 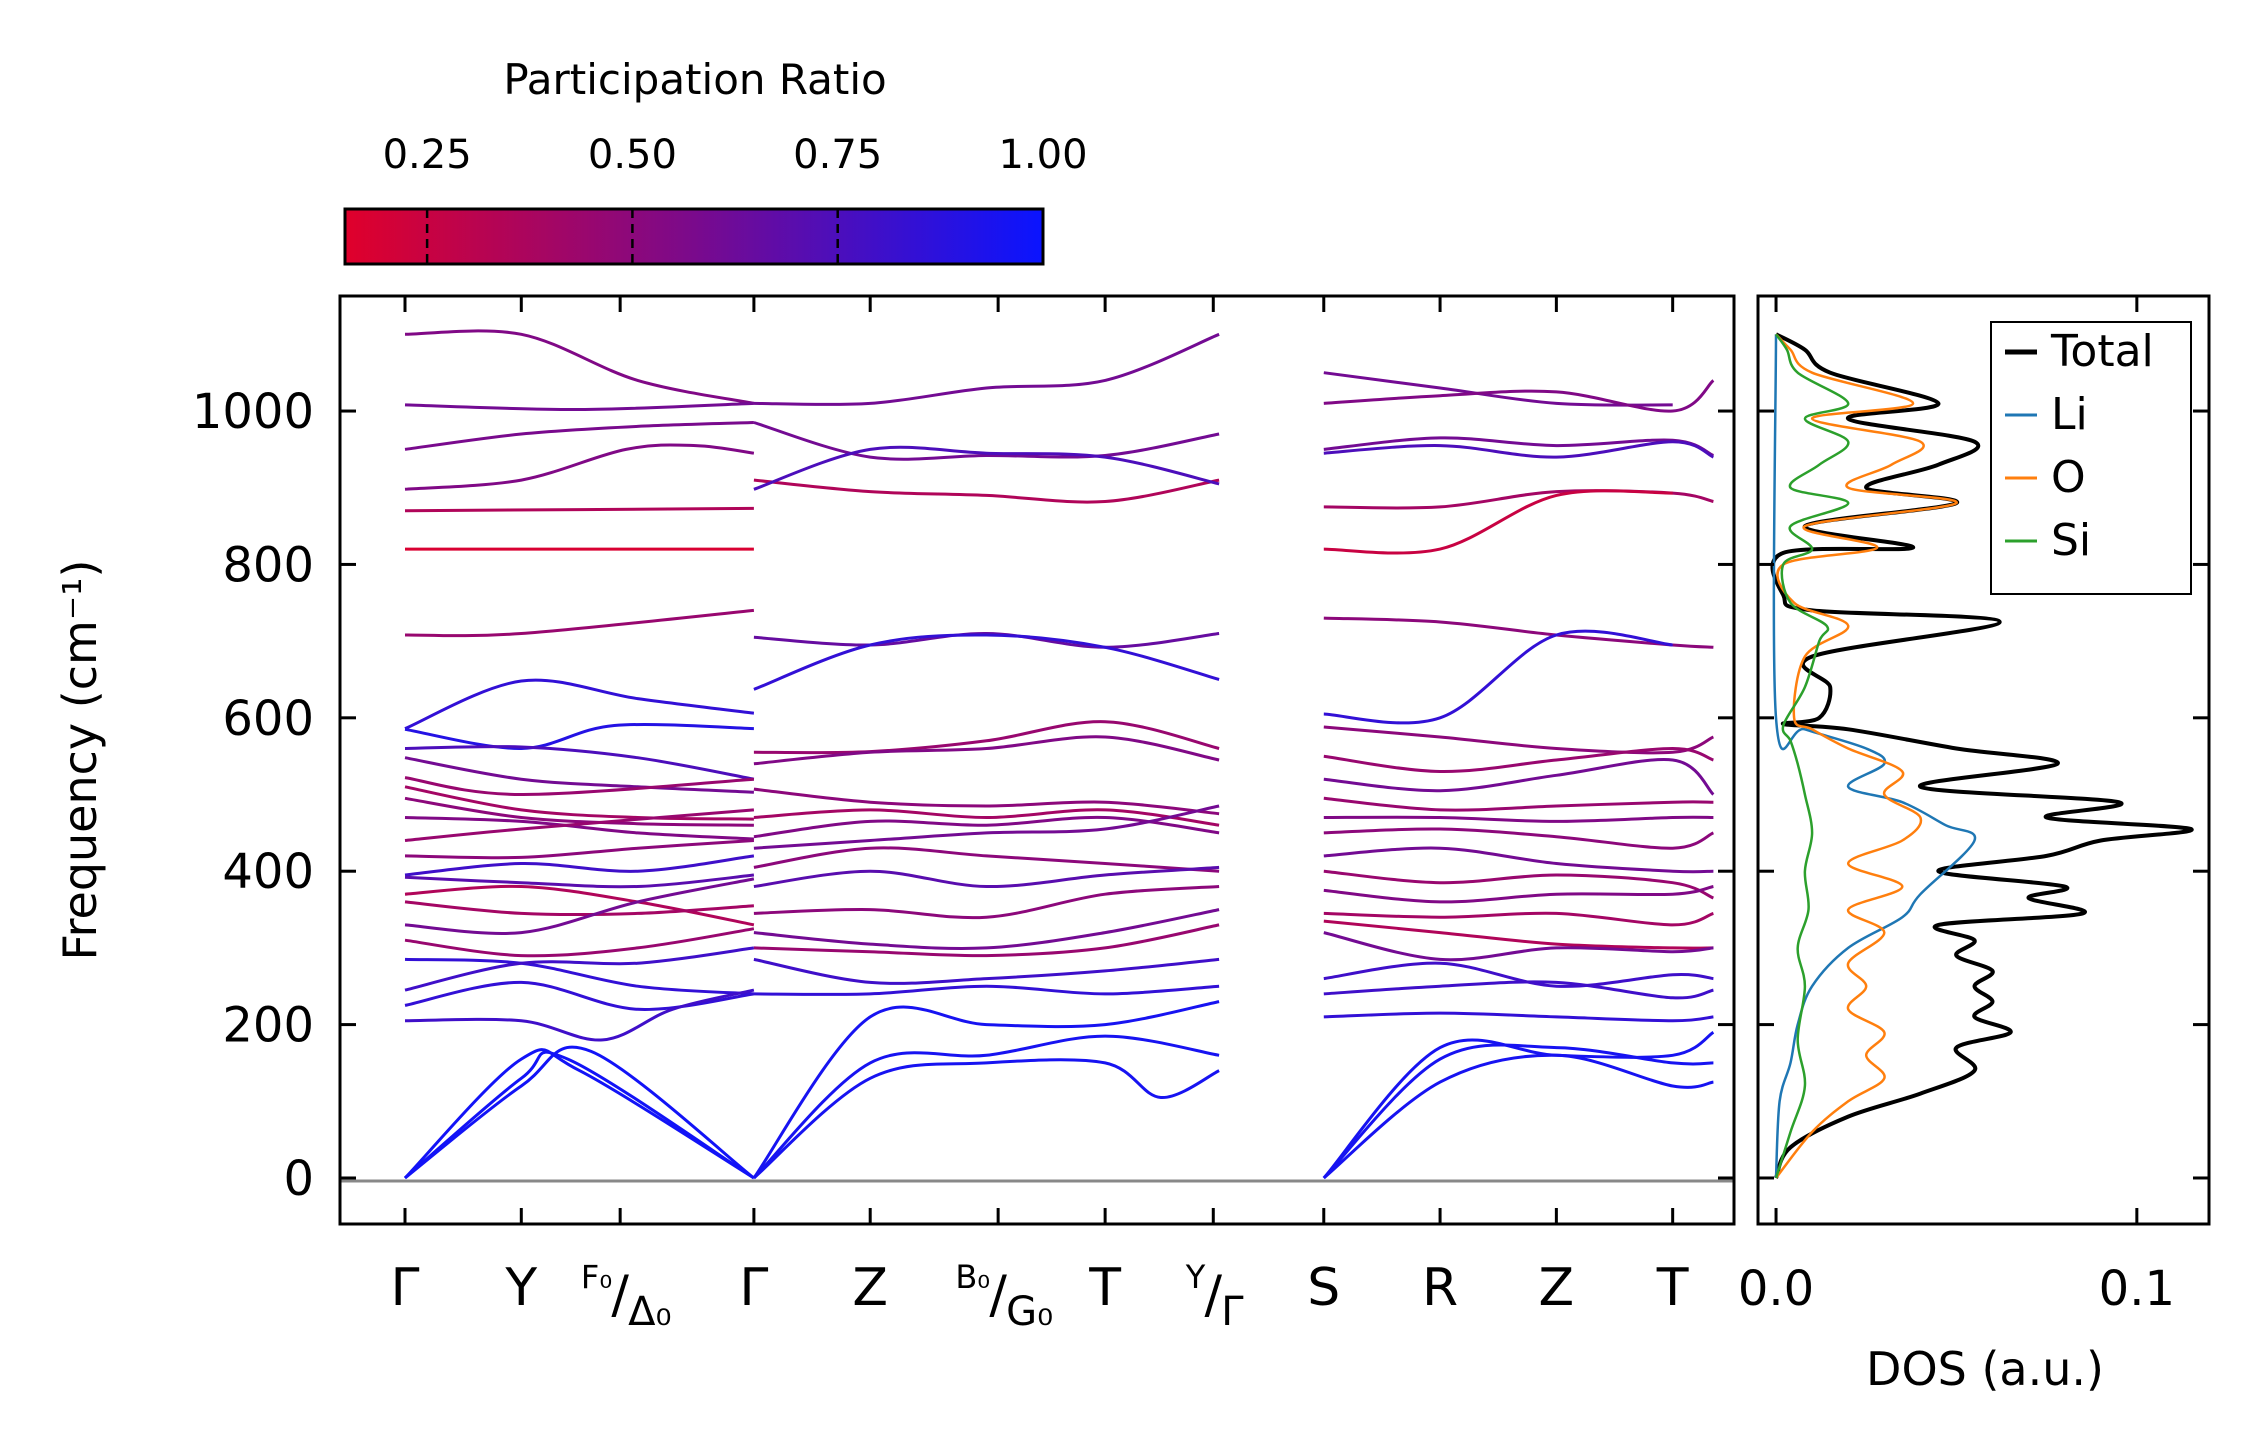 What do you see at coordinates (2069, 414) in the screenshot?
I see `legend-label-li: Li` at bounding box center [2069, 414].